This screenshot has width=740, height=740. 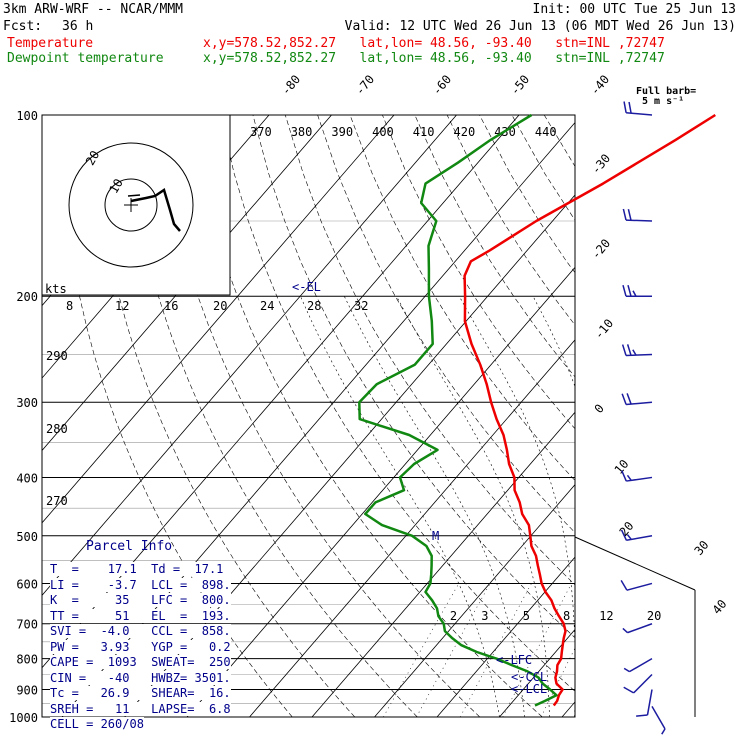 I want to click on hodograph-speed-label: 24, so click(x=267, y=306).